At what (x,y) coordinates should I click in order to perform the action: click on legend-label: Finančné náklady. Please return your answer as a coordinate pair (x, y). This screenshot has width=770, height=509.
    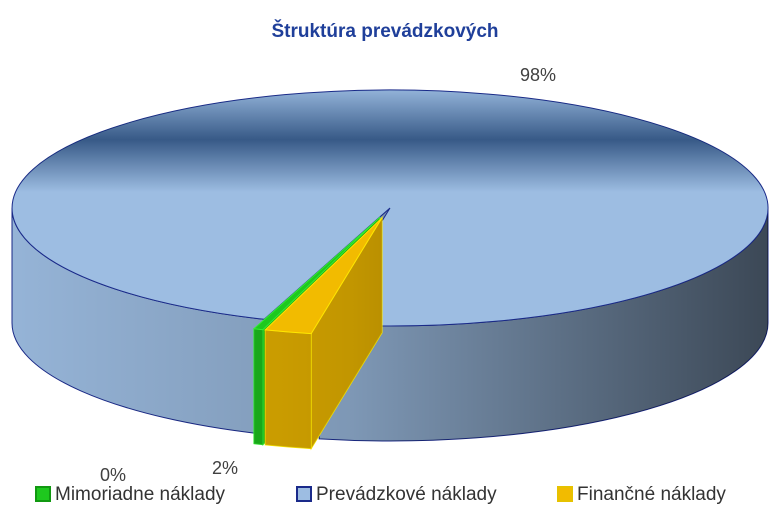
    Looking at the image, I should click on (651, 494).